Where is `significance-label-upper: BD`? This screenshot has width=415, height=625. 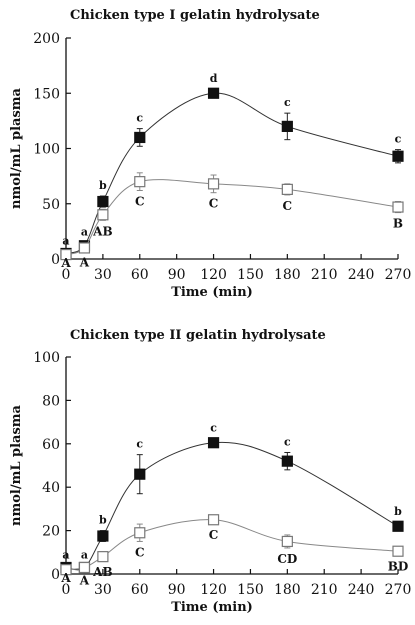 significance-label-upper: BD is located at coordinates (398, 567).